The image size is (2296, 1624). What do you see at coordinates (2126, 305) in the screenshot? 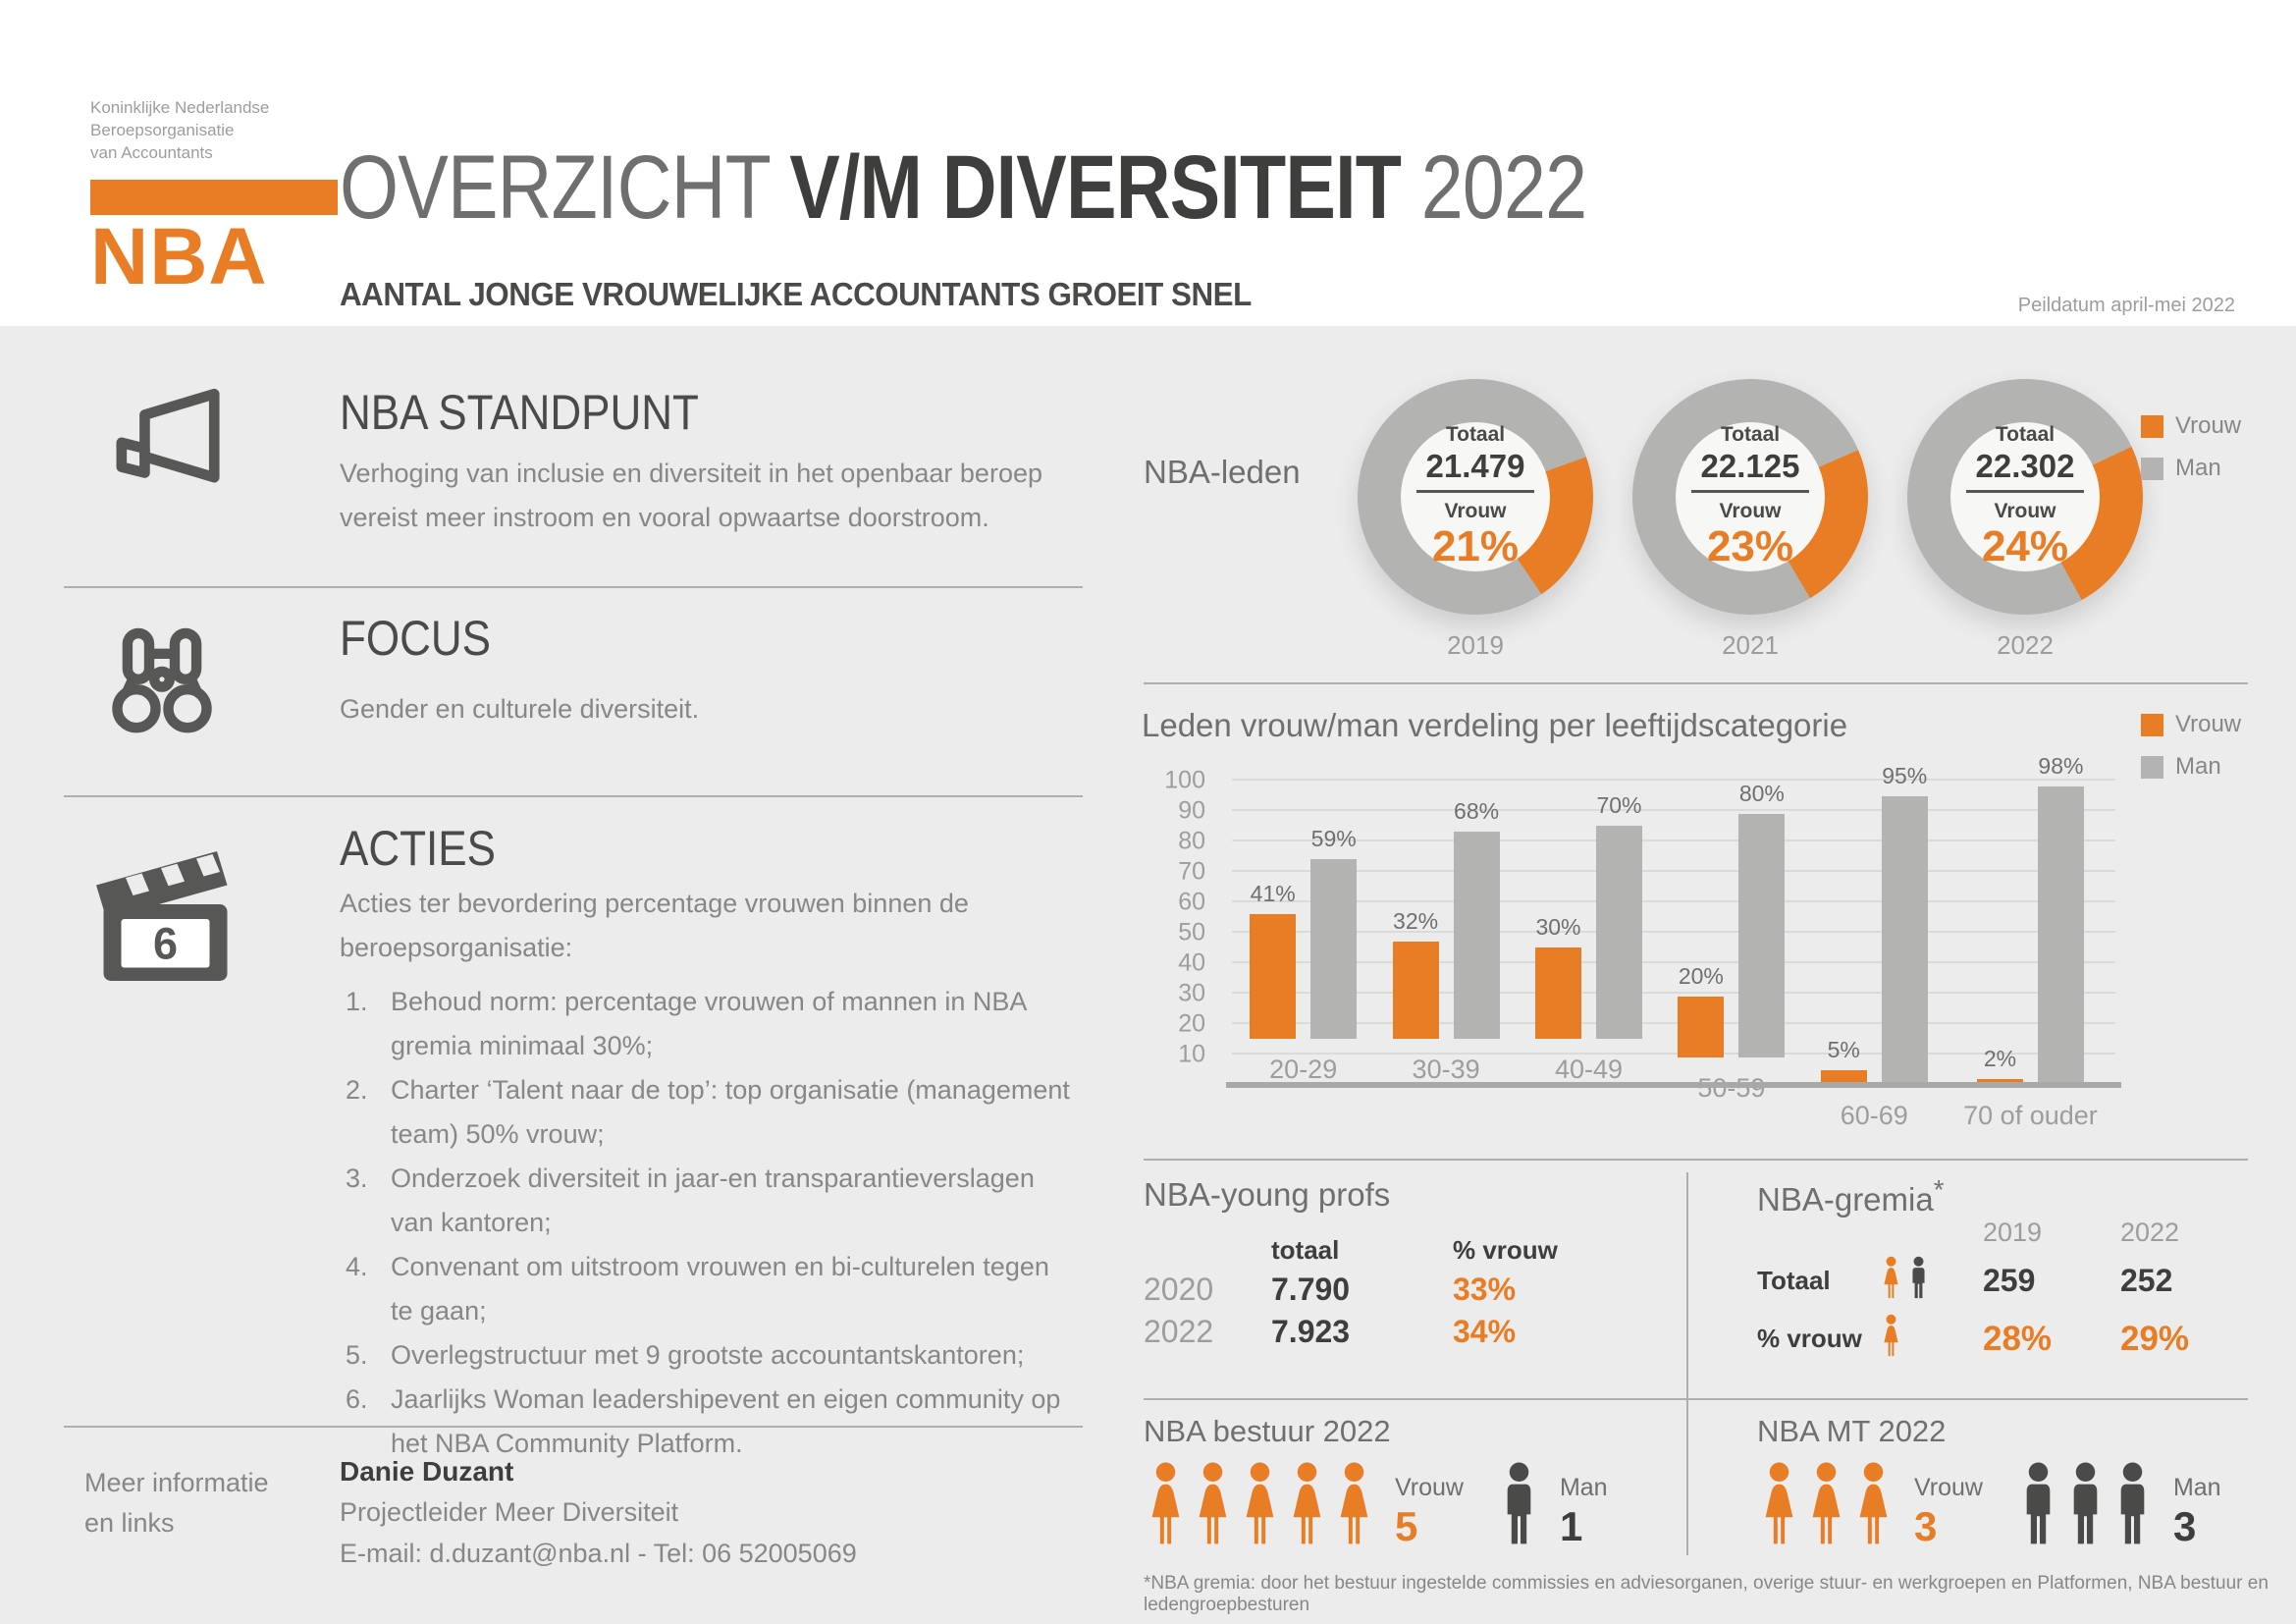
I see `reference-date: Peildatum april-mei 2022` at bounding box center [2126, 305].